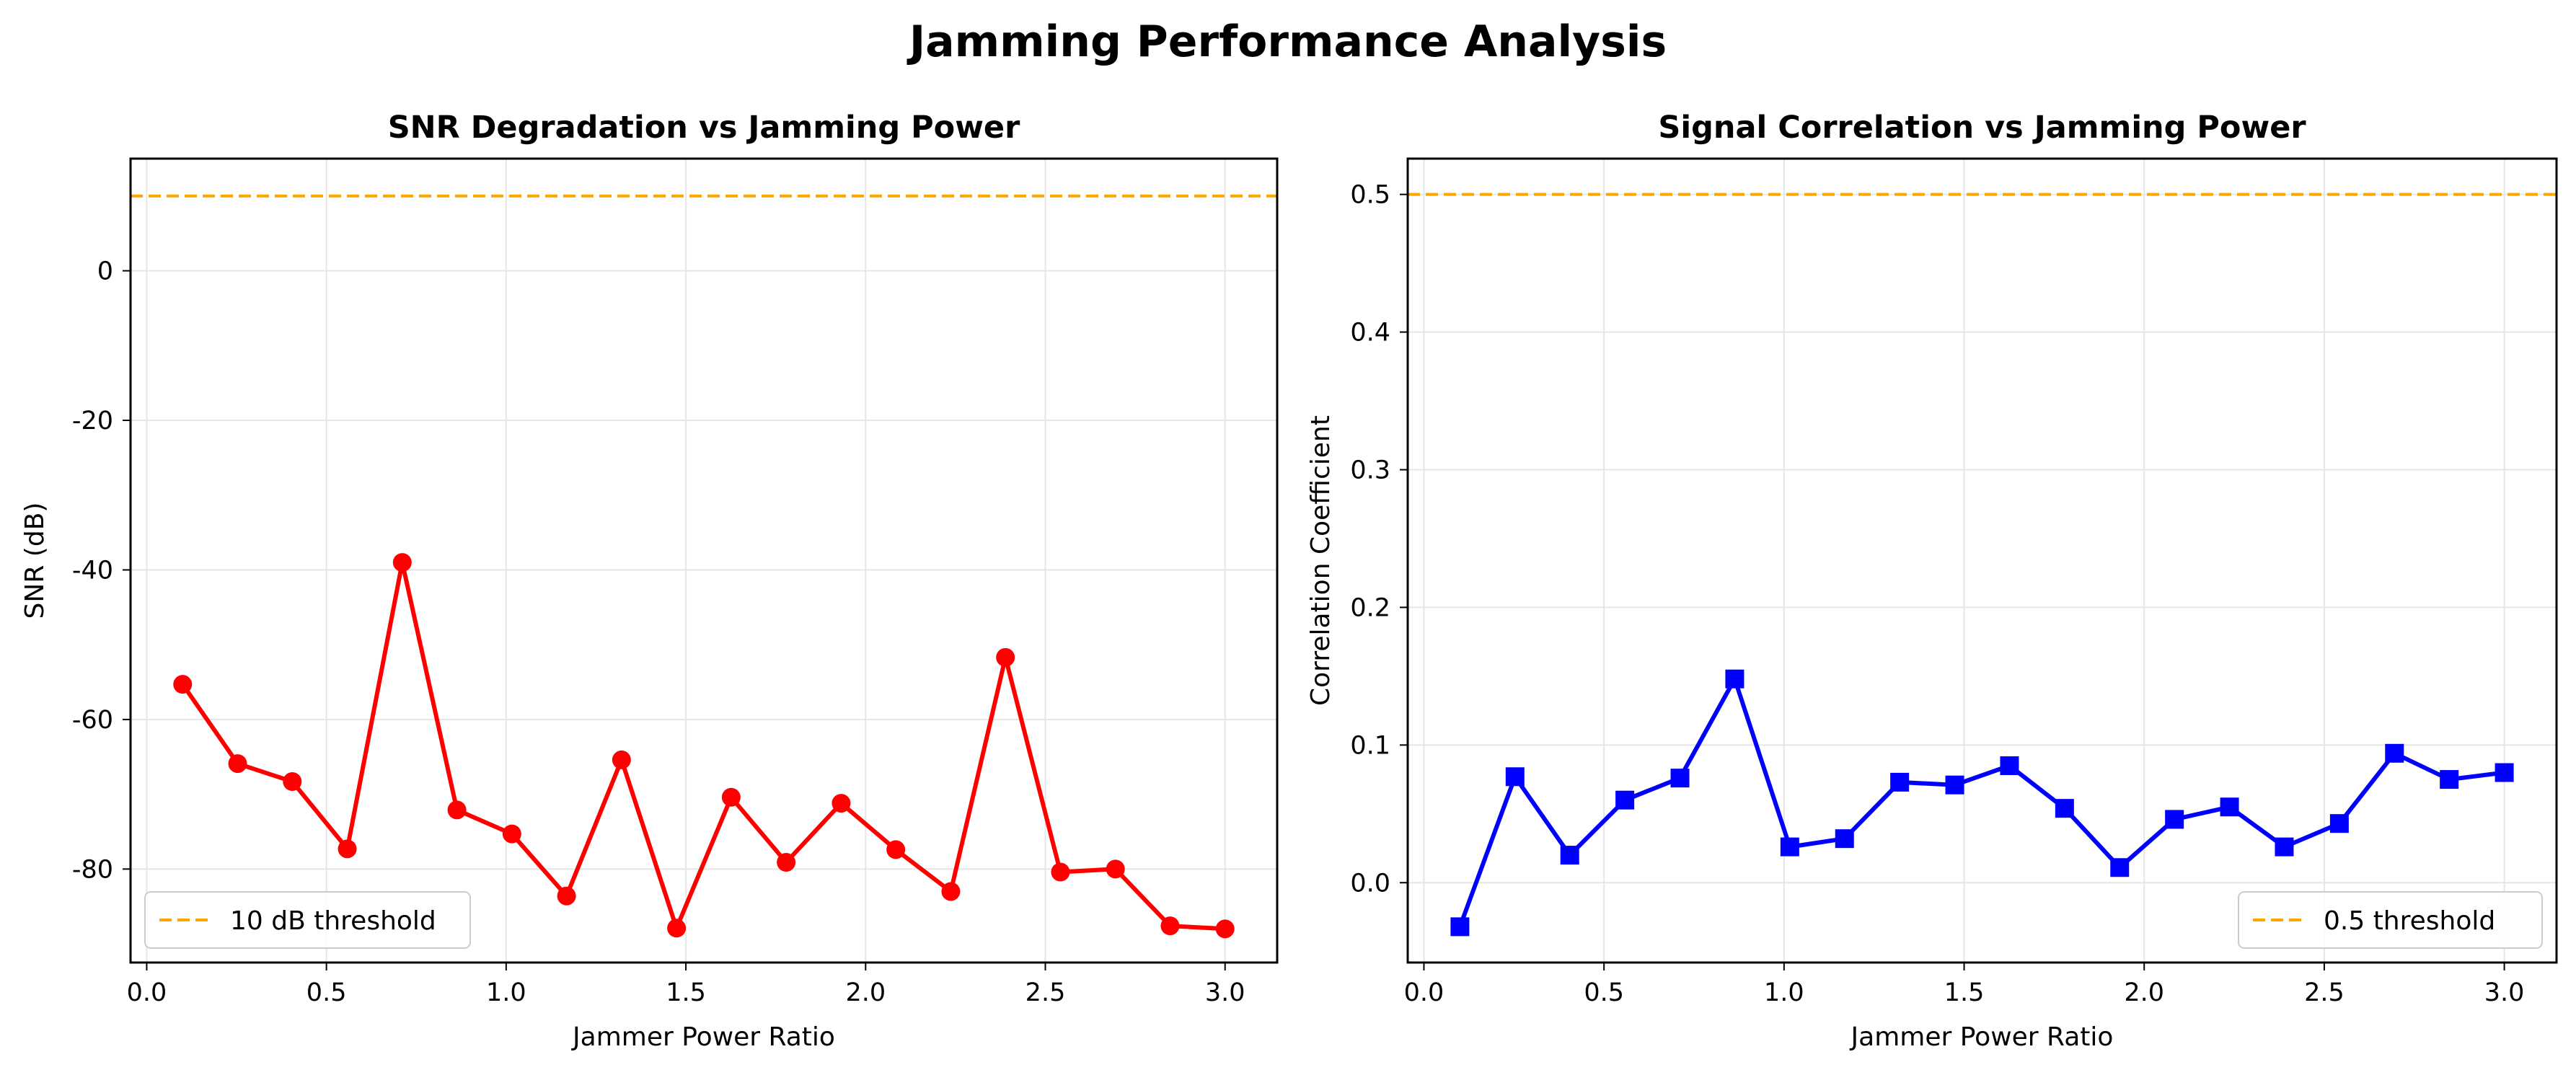  Describe the element at coordinates (1370, 470) in the screenshot. I see `y-tick-label: 0.3` at that location.